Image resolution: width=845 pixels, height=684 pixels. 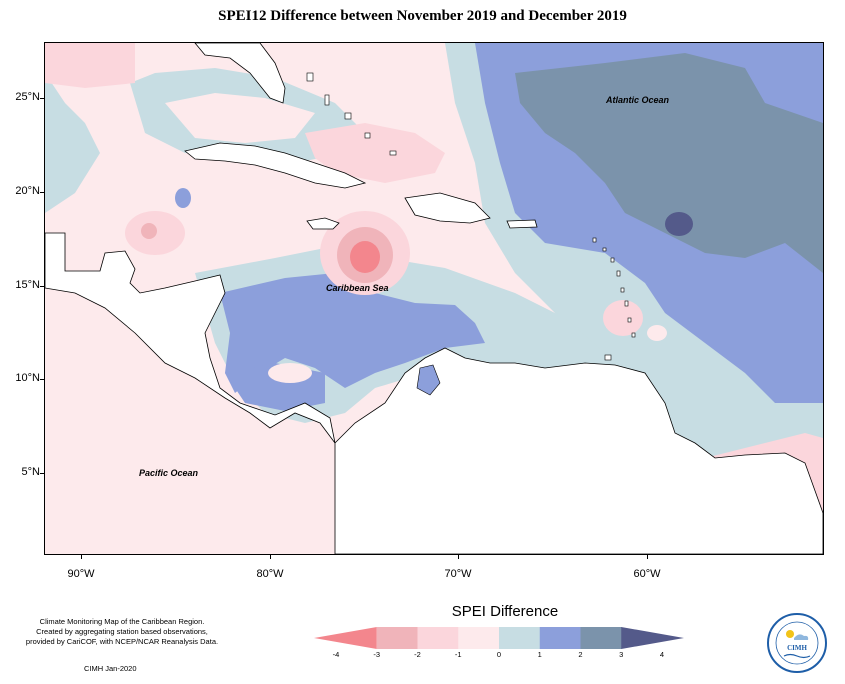 What do you see at coordinates (352, 333) in the screenshot?
I see `blue-field-caribbean` at bounding box center [352, 333].